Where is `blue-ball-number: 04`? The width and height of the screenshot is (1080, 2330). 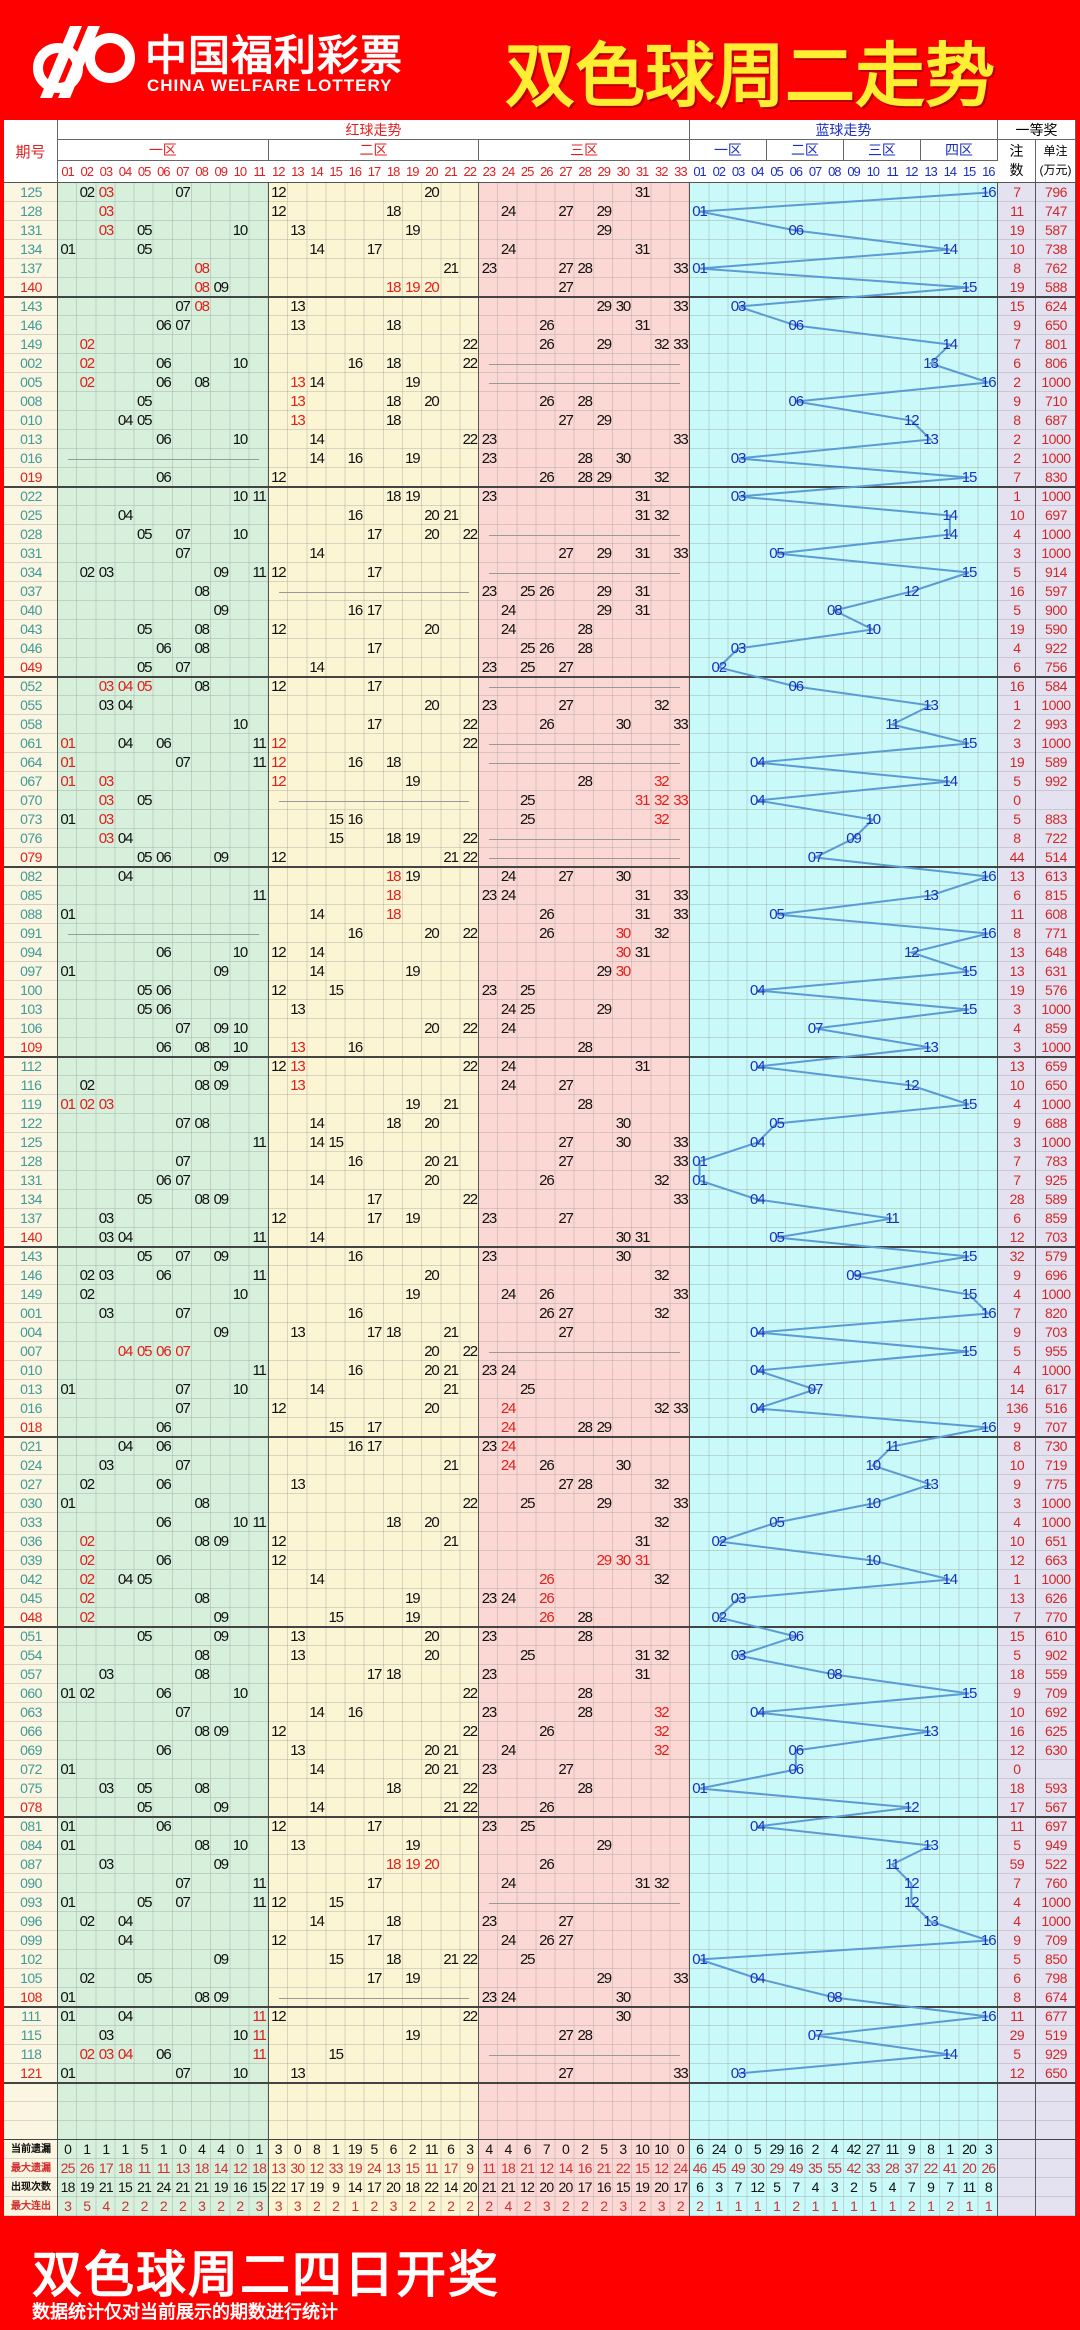
blue-ball-number: 04 is located at coordinates (757, 1142).